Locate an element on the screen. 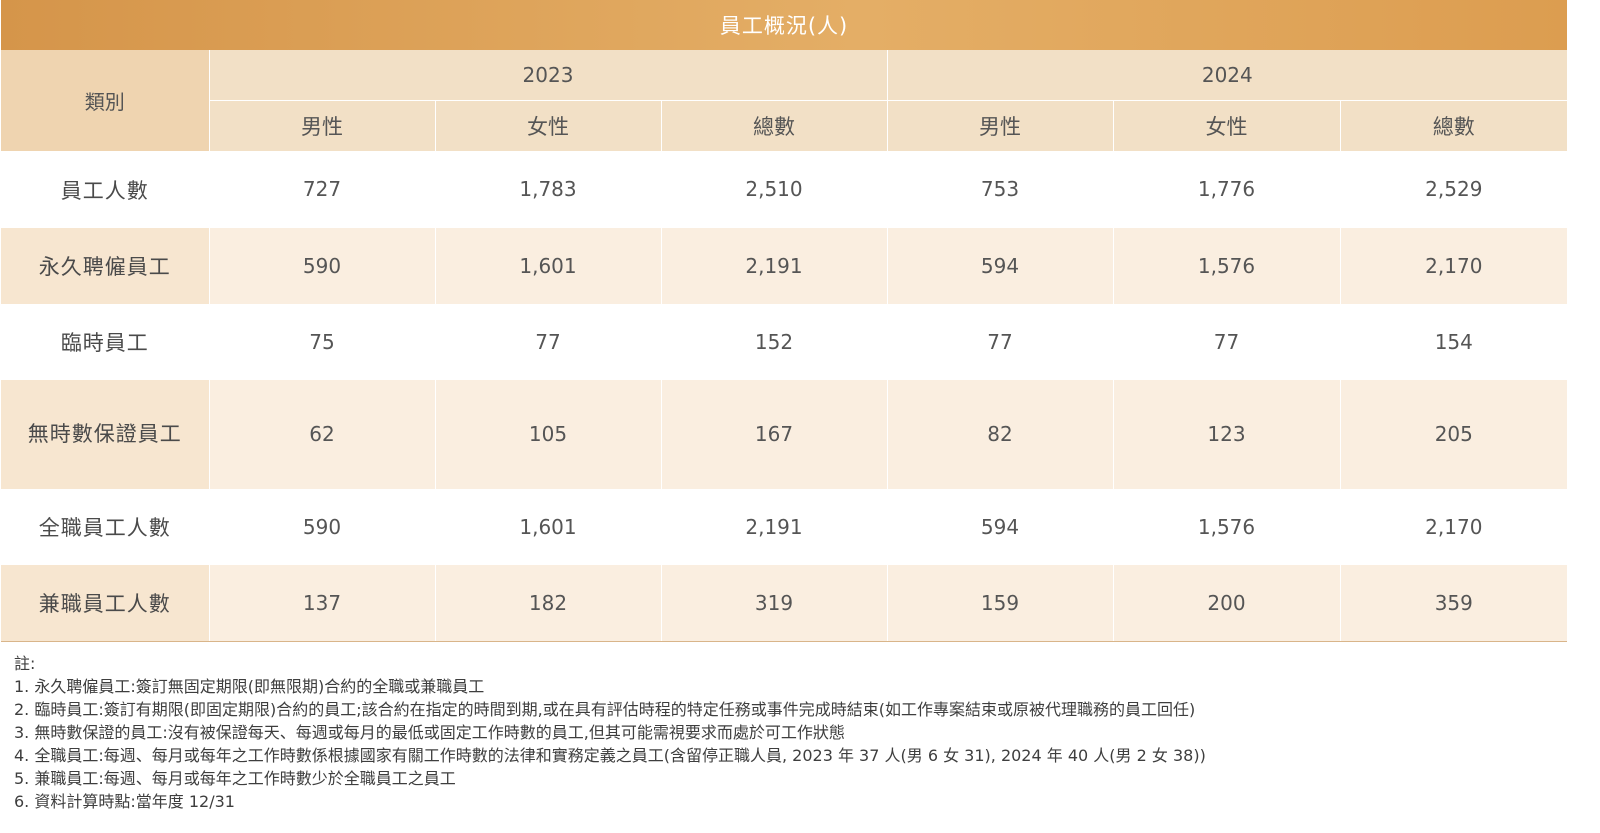  table-row-permanent-employees: 永久聘僱員工 590 1,601 2,191 594 1,576 2,170 is located at coordinates (784, 265).